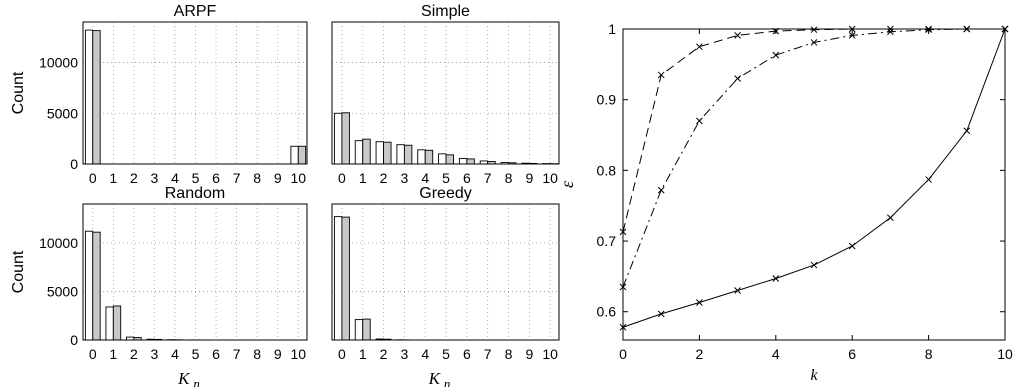 This screenshot has width=1017, height=387. What do you see at coordinates (58, 63) in the screenshot?
I see `y-tick-label: 10000` at bounding box center [58, 63].